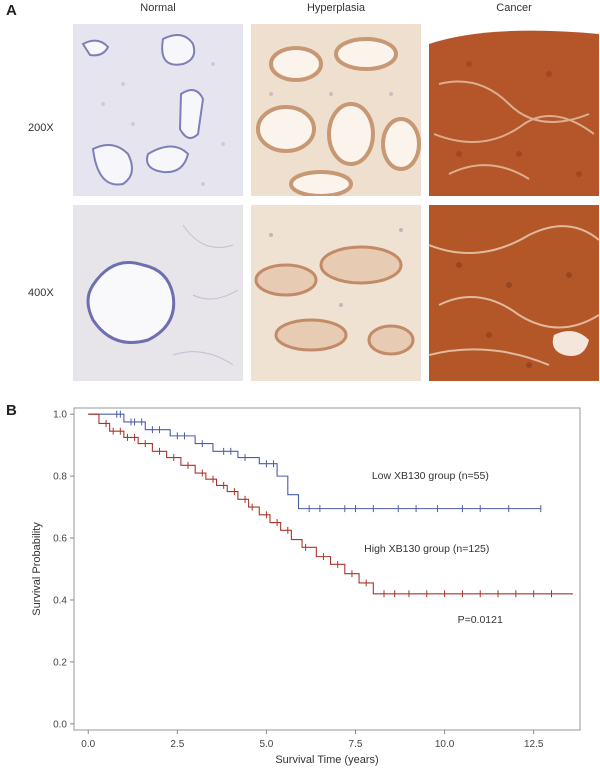  Describe the element at coordinates (426, 549) in the screenshot. I see `chart-annotation: High XB130 group (n=125)` at that location.